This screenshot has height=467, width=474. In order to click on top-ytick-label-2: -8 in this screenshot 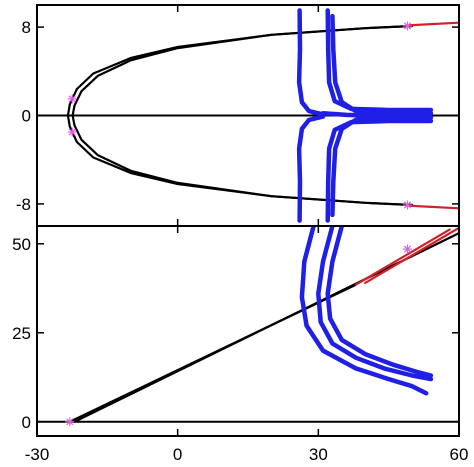, I will do `click(23, 204)`.